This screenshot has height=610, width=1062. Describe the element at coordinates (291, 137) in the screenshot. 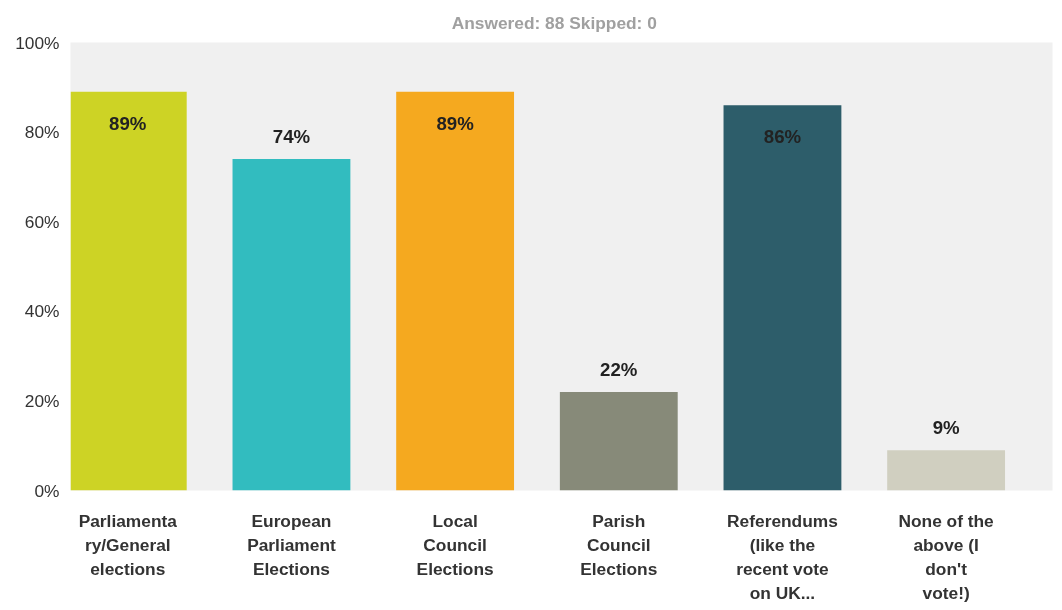

I see `data-label: 74%` at that location.